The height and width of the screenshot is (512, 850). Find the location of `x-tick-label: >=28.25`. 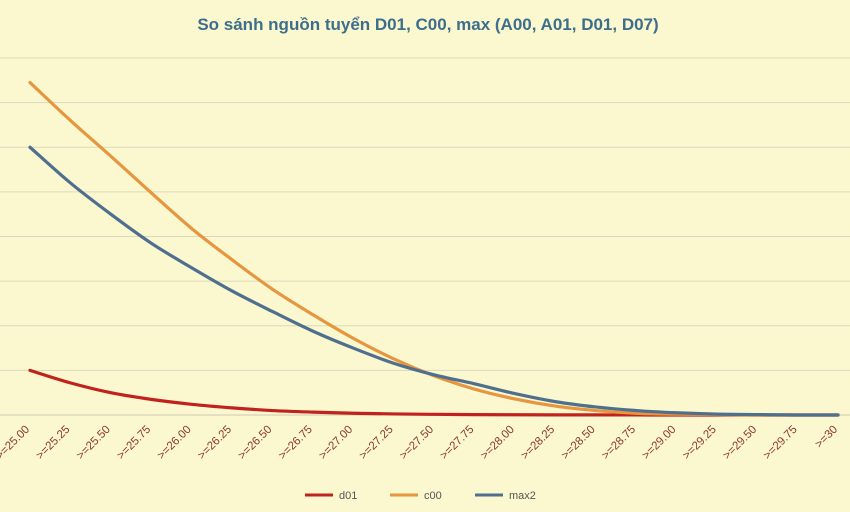

x-tick-label: >=28.25 is located at coordinates (538, 443).